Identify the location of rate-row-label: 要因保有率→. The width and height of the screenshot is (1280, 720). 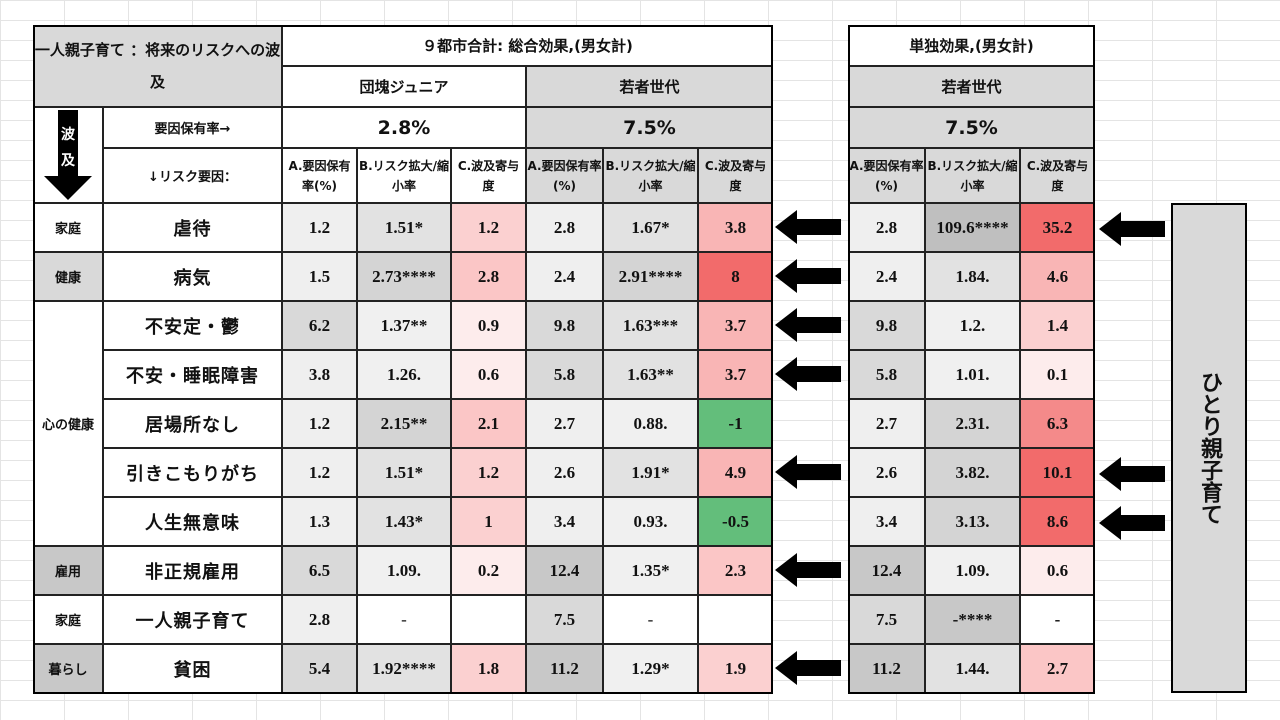
(192, 127).